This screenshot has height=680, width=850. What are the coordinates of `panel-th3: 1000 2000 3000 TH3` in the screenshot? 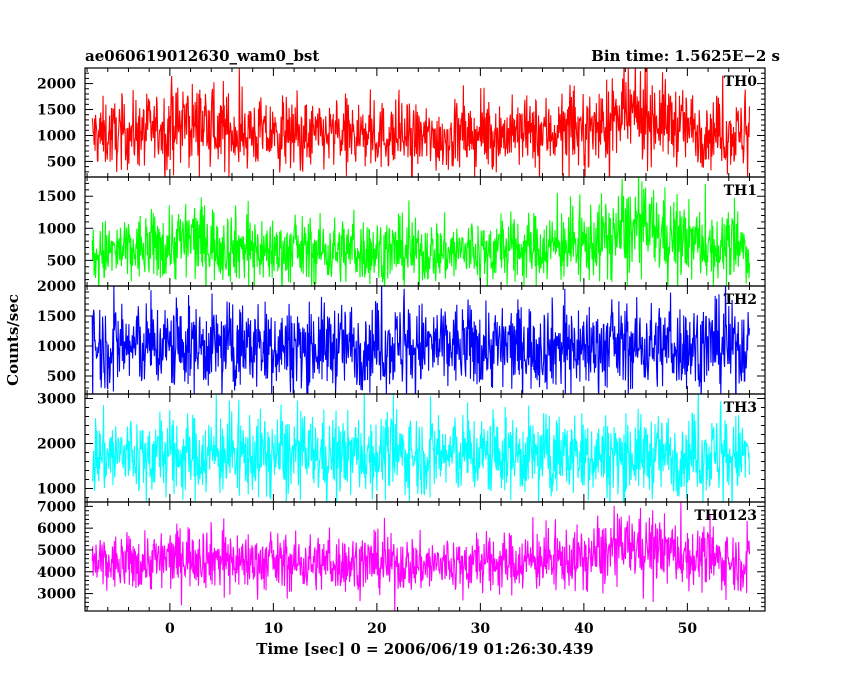 It's located at (401, 447).